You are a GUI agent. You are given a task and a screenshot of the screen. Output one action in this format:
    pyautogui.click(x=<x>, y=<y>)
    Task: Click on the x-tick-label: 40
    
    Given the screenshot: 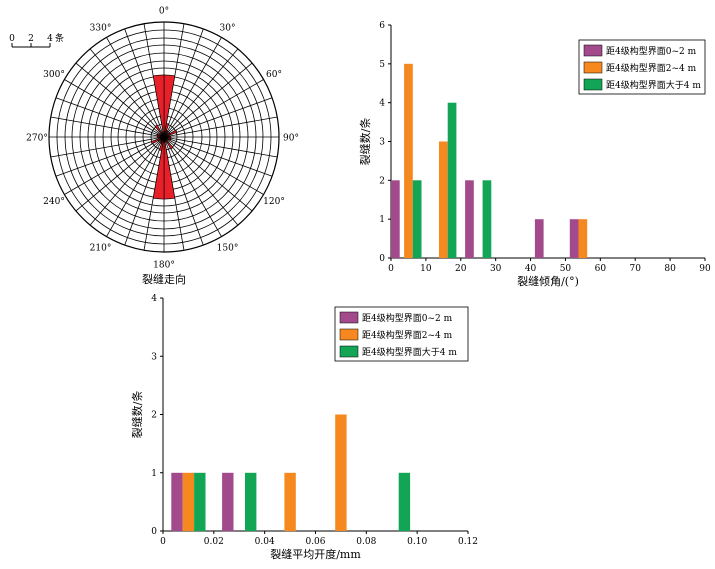 What is the action you would take?
    pyautogui.click(x=531, y=269)
    